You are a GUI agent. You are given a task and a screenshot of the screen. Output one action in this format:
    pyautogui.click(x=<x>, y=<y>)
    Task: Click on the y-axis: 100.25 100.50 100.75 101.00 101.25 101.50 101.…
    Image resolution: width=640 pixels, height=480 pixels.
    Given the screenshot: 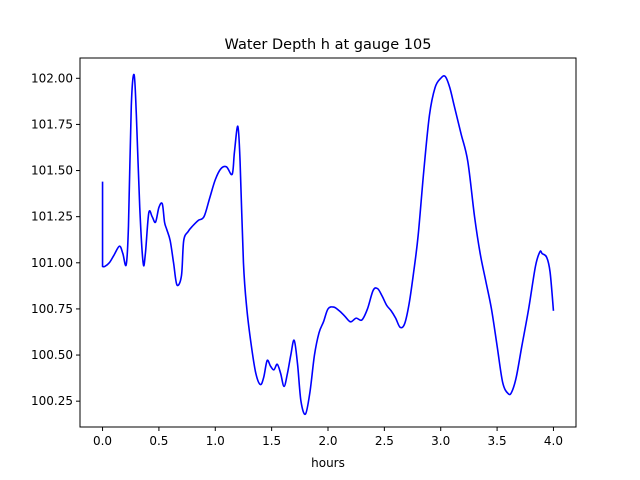 What is the action you would take?
    pyautogui.click(x=55, y=239)
    